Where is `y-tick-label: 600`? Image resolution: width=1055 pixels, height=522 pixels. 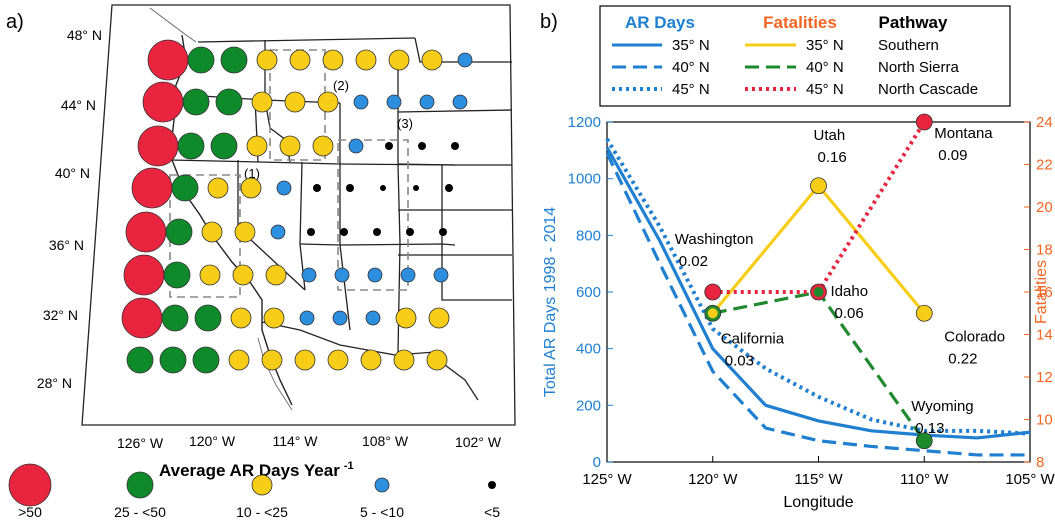 y-tick-label: 600 is located at coordinates (588, 292).